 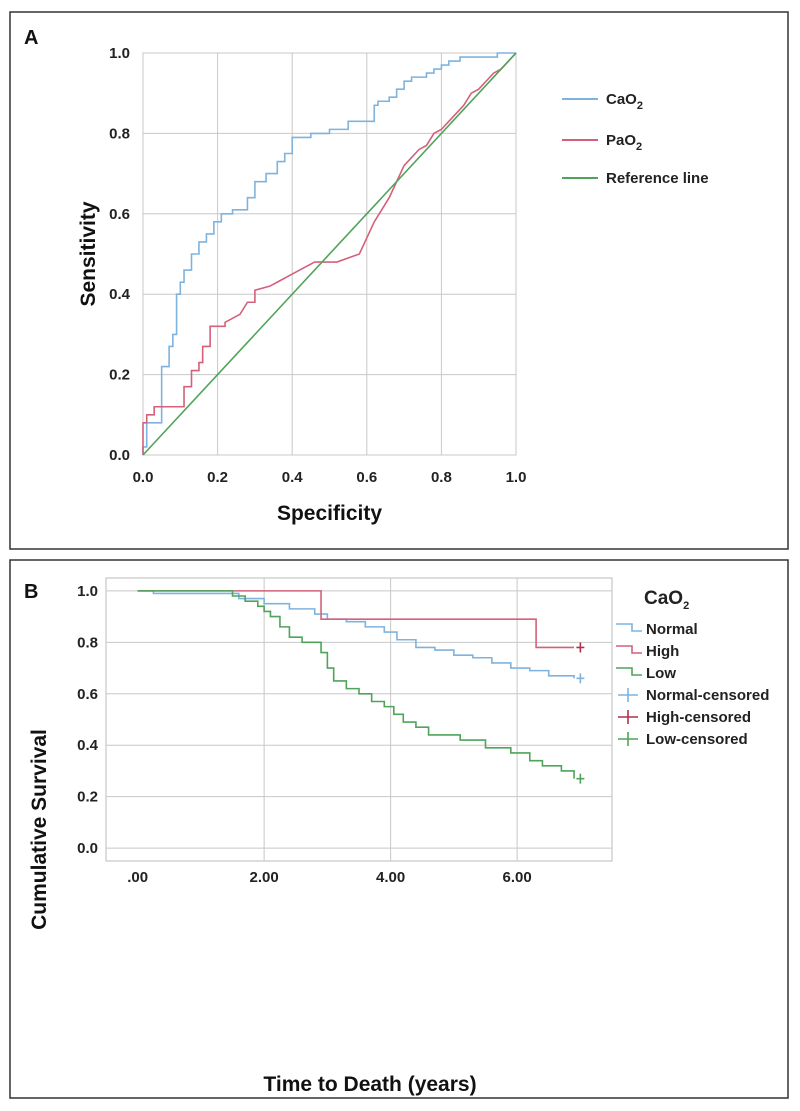 What do you see at coordinates (329, 513) in the screenshot?
I see `panel-a-x-axis-title: Specificity` at bounding box center [329, 513].